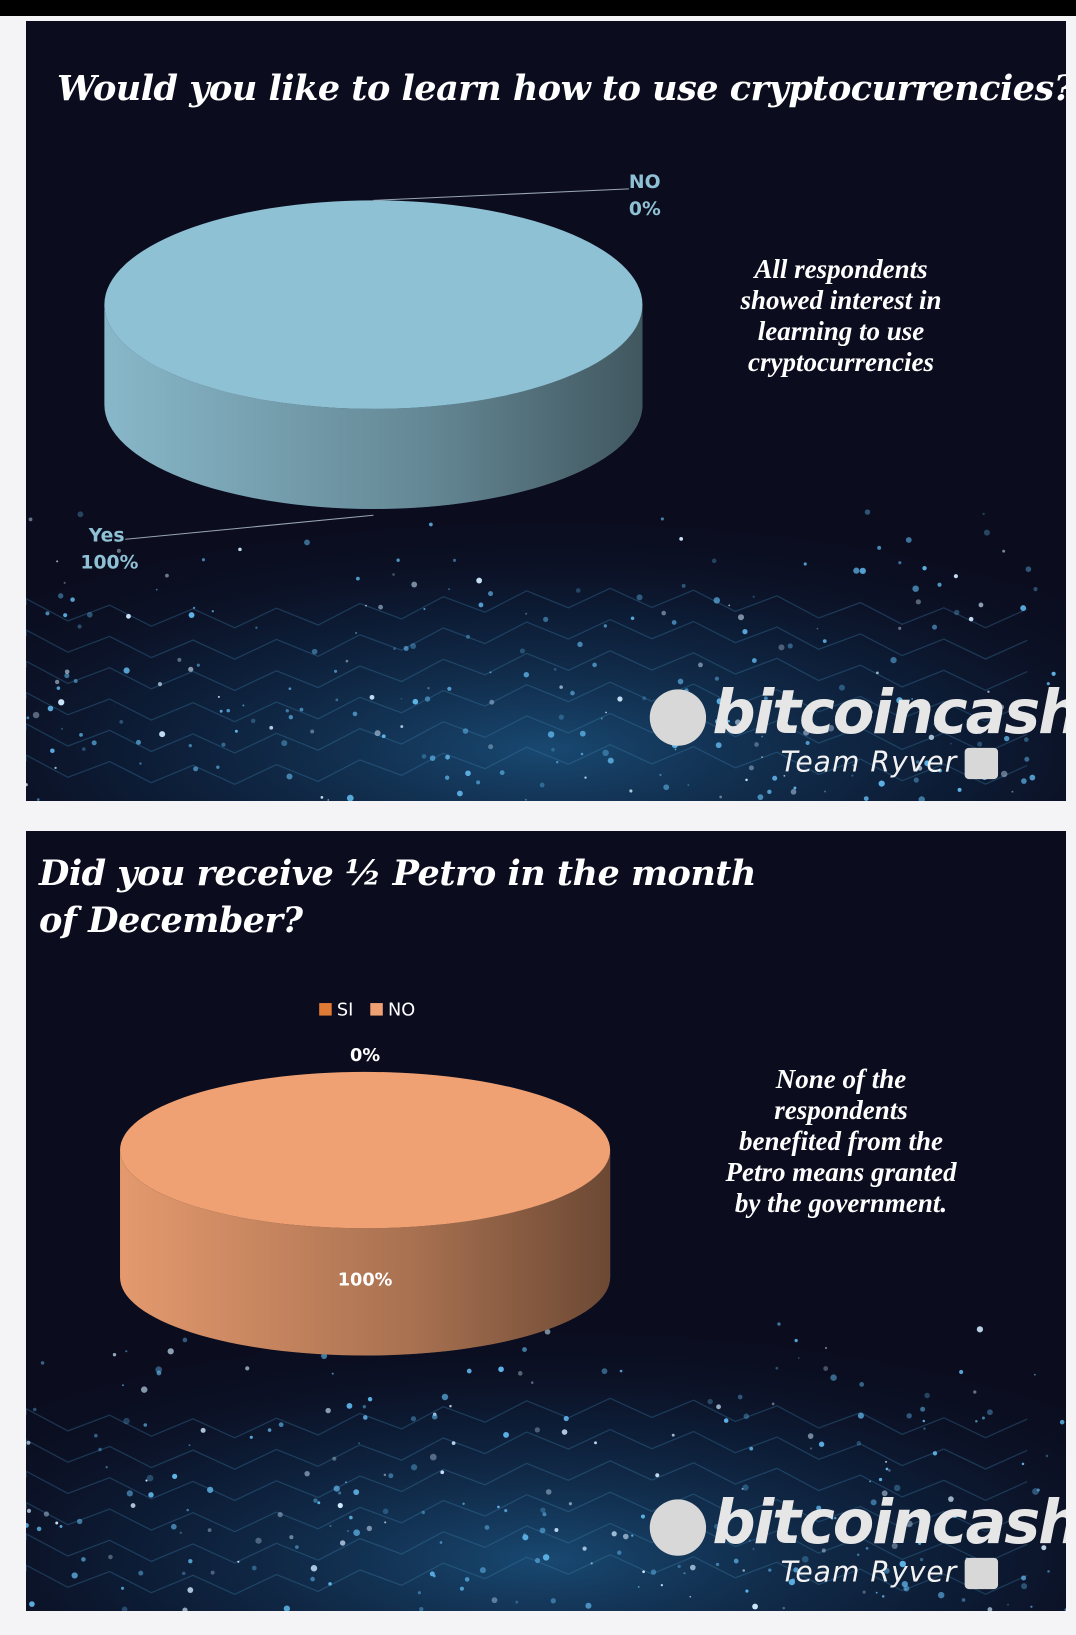 This screenshot has width=1076, height=1635. Describe the element at coordinates (841, 331) in the screenshot. I see `annotation-line: learning to use` at that location.